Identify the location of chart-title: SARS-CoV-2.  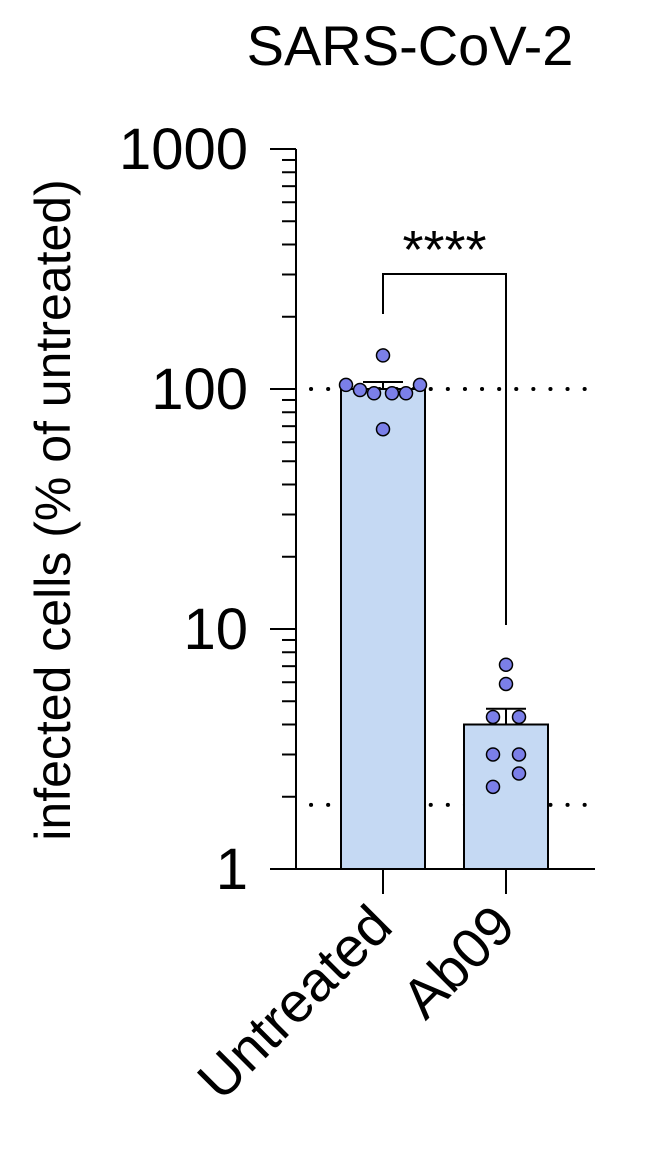
(410, 45).